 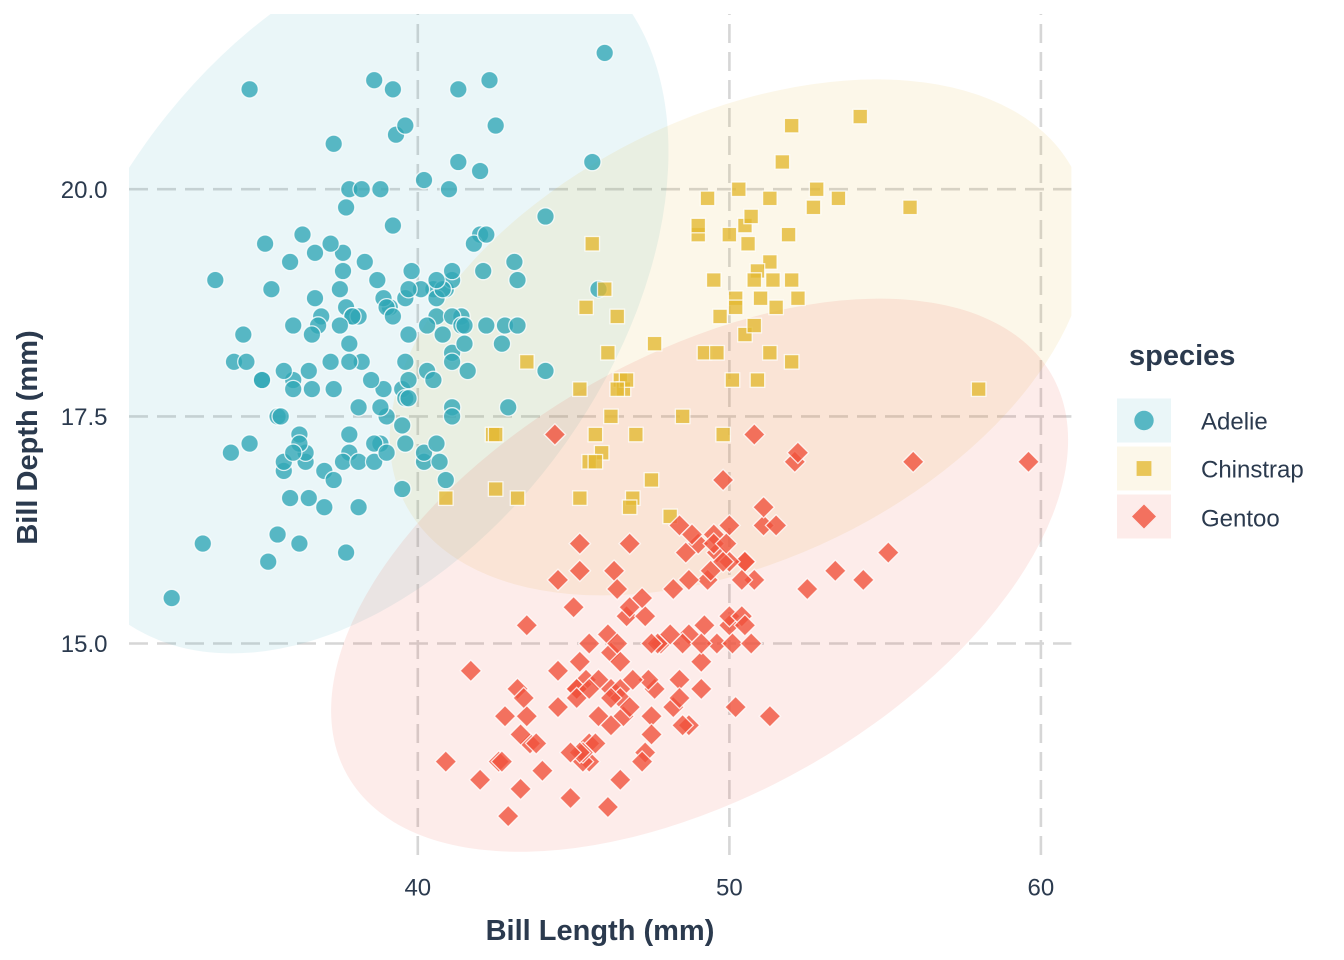 What do you see at coordinates (84, 190) in the screenshot?
I see `svg-text: 20.0` at bounding box center [84, 190].